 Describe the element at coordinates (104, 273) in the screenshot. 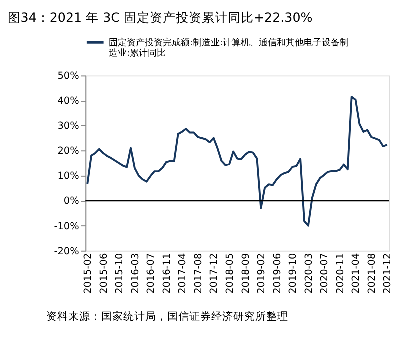

I see `x-tick-label: 2015-06` at that location.